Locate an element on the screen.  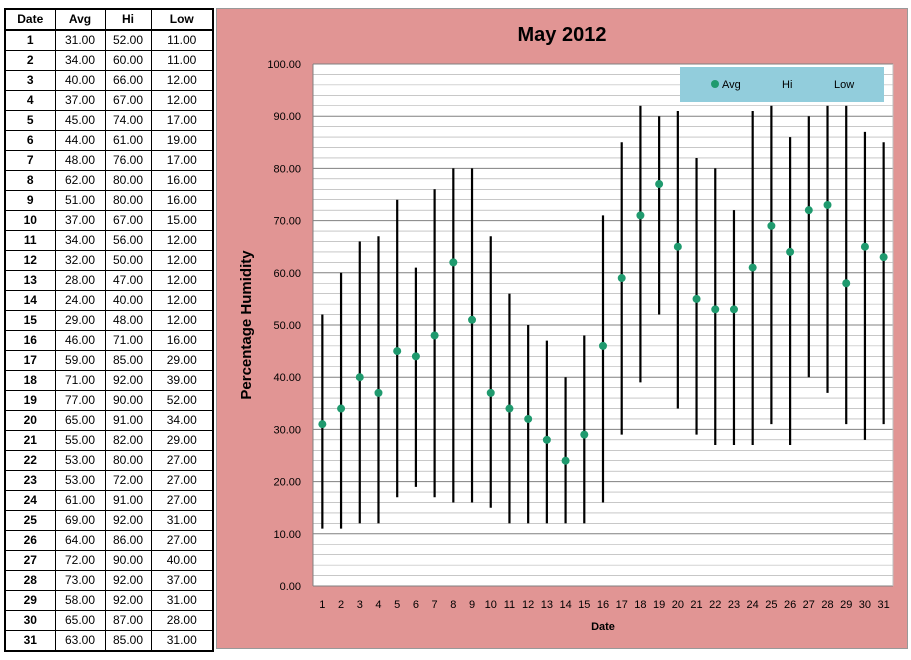
cell-hi: 80.00 is located at coordinates (128, 200).